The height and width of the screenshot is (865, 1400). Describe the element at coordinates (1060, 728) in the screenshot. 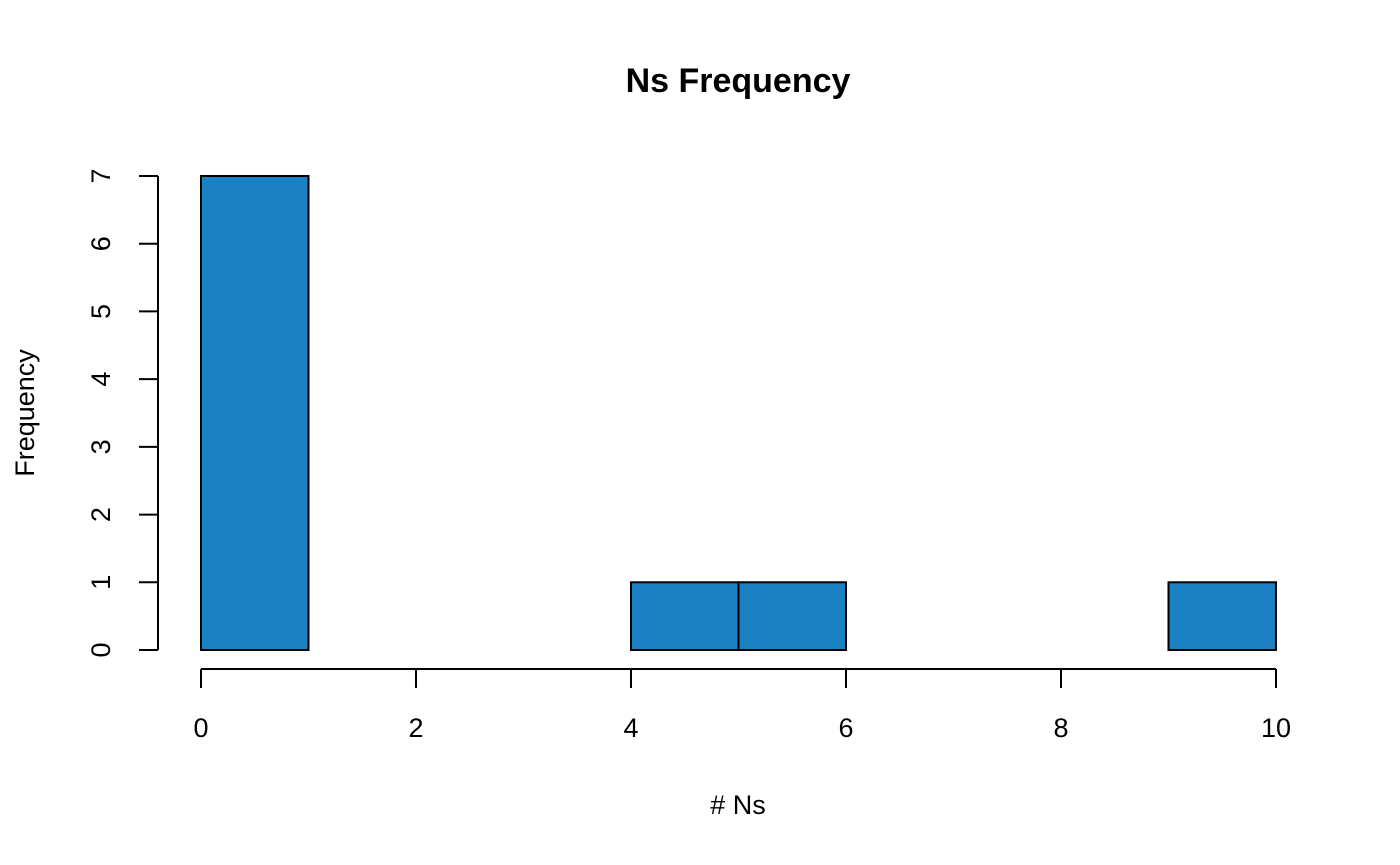

I see `x-tick-label-4: 8` at that location.